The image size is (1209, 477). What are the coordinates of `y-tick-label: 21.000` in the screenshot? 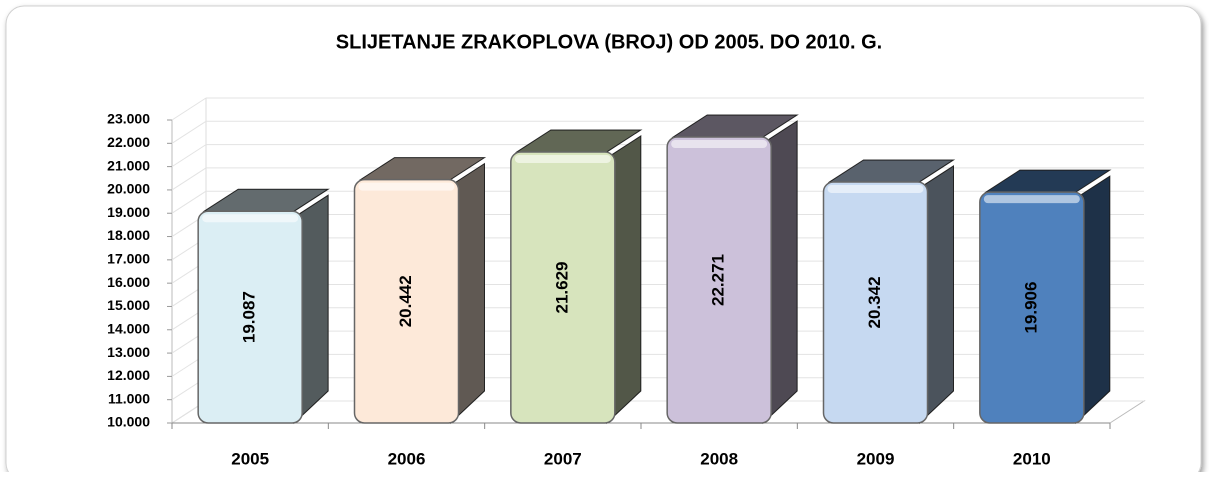 It's located at (128, 165).